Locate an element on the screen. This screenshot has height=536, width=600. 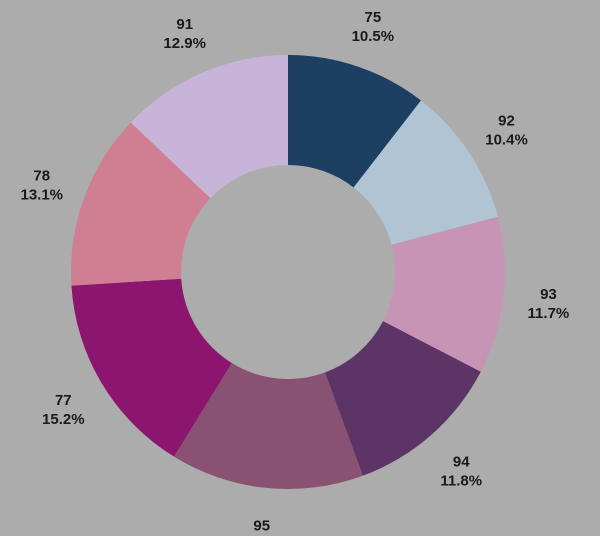
slice-label-94: 94 is located at coordinates (461, 462).